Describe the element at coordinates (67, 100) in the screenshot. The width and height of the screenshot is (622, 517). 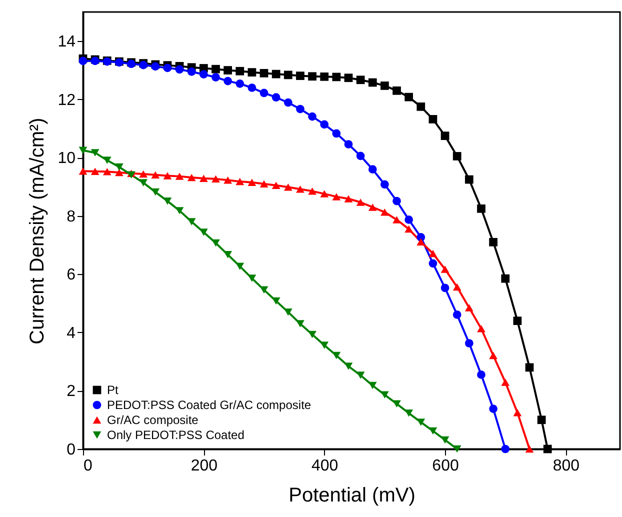
I see `y-tick-label: 12` at that location.